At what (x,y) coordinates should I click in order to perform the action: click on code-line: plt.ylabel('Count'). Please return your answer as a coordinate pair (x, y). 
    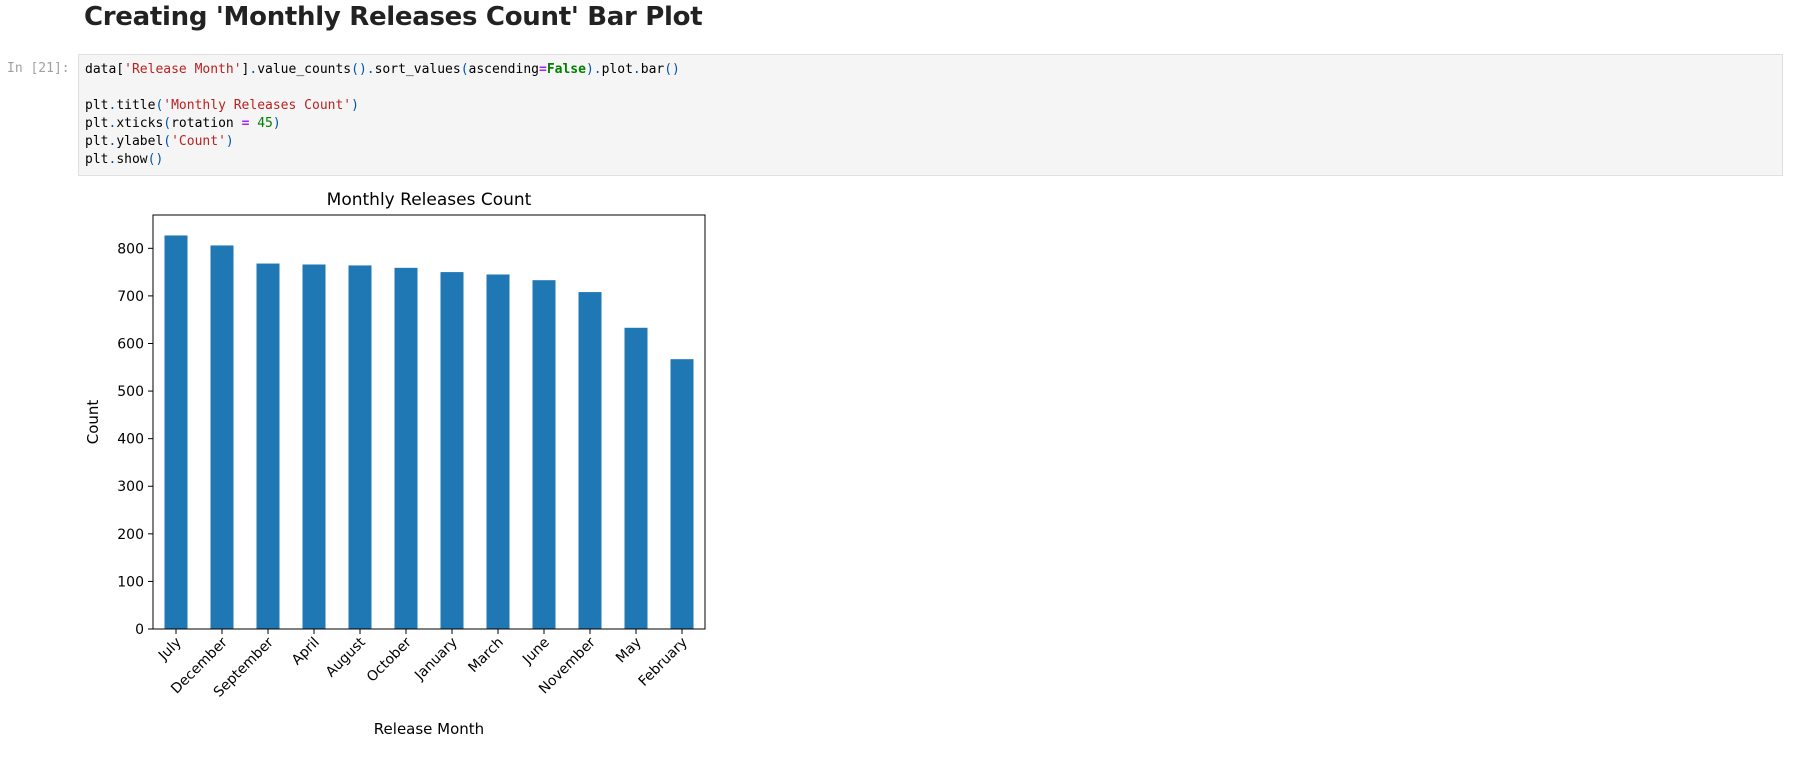
    Looking at the image, I should click on (159, 141).